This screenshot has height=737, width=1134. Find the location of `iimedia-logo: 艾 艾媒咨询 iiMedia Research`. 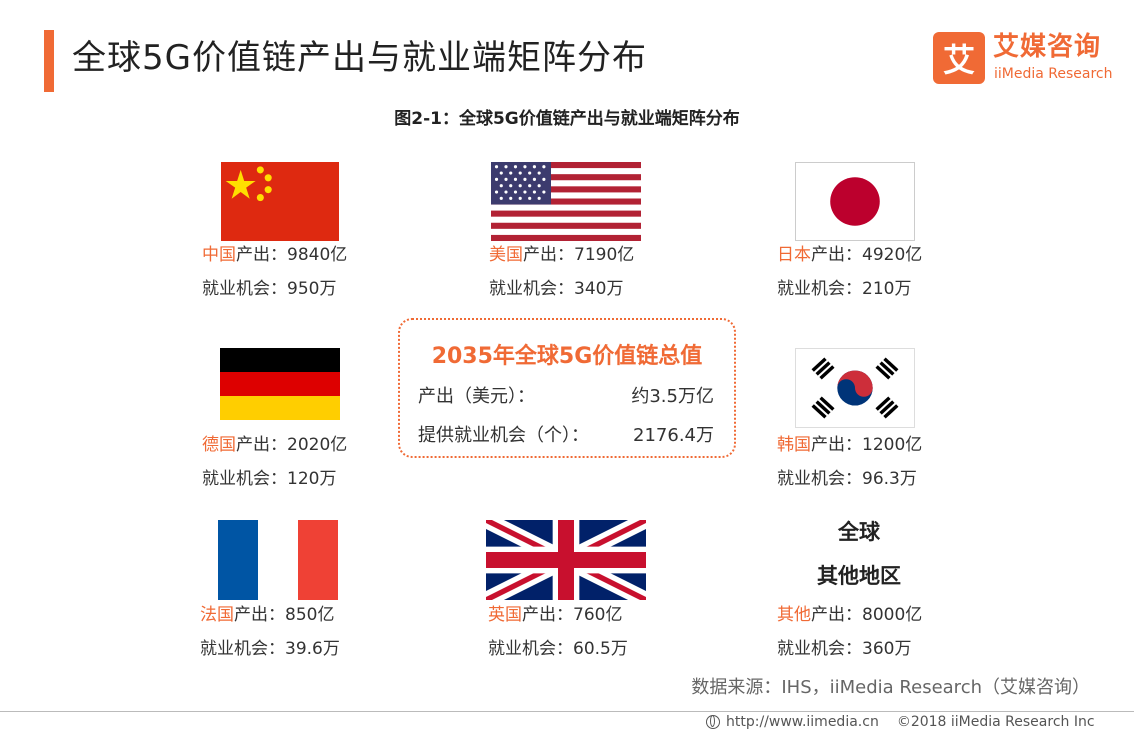

iimedia-logo: 艾 艾媒咨询 iiMedia Research is located at coordinates (1025, 60).